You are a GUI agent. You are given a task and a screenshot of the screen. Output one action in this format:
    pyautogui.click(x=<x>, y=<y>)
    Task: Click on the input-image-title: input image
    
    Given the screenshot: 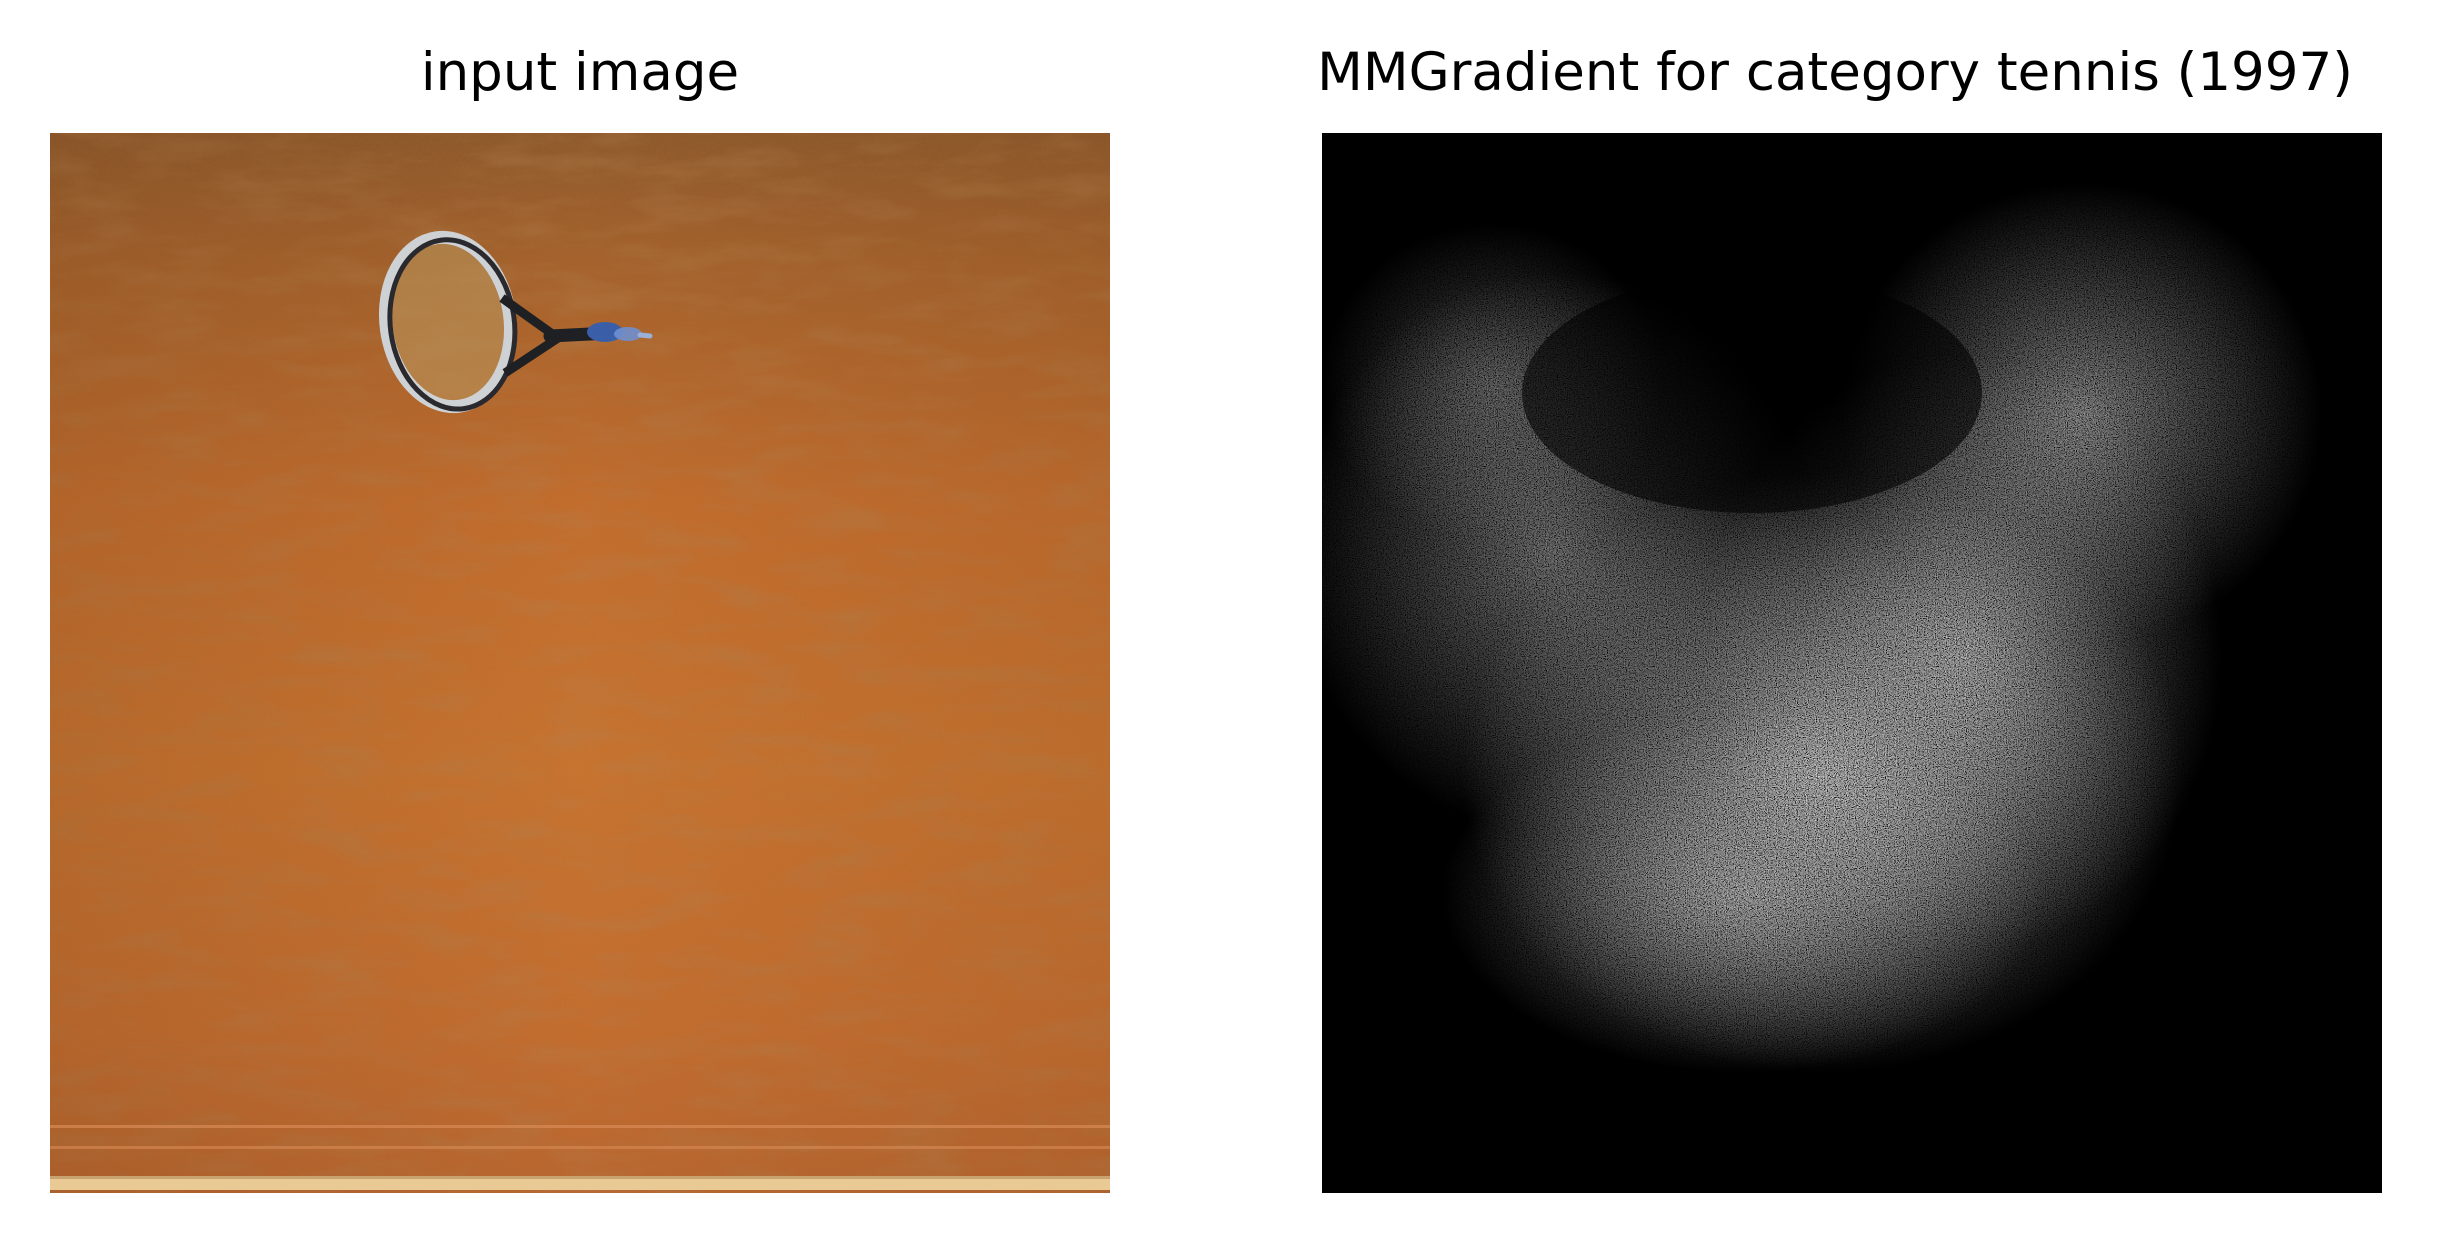 What is the action you would take?
    pyautogui.click(x=580, y=72)
    